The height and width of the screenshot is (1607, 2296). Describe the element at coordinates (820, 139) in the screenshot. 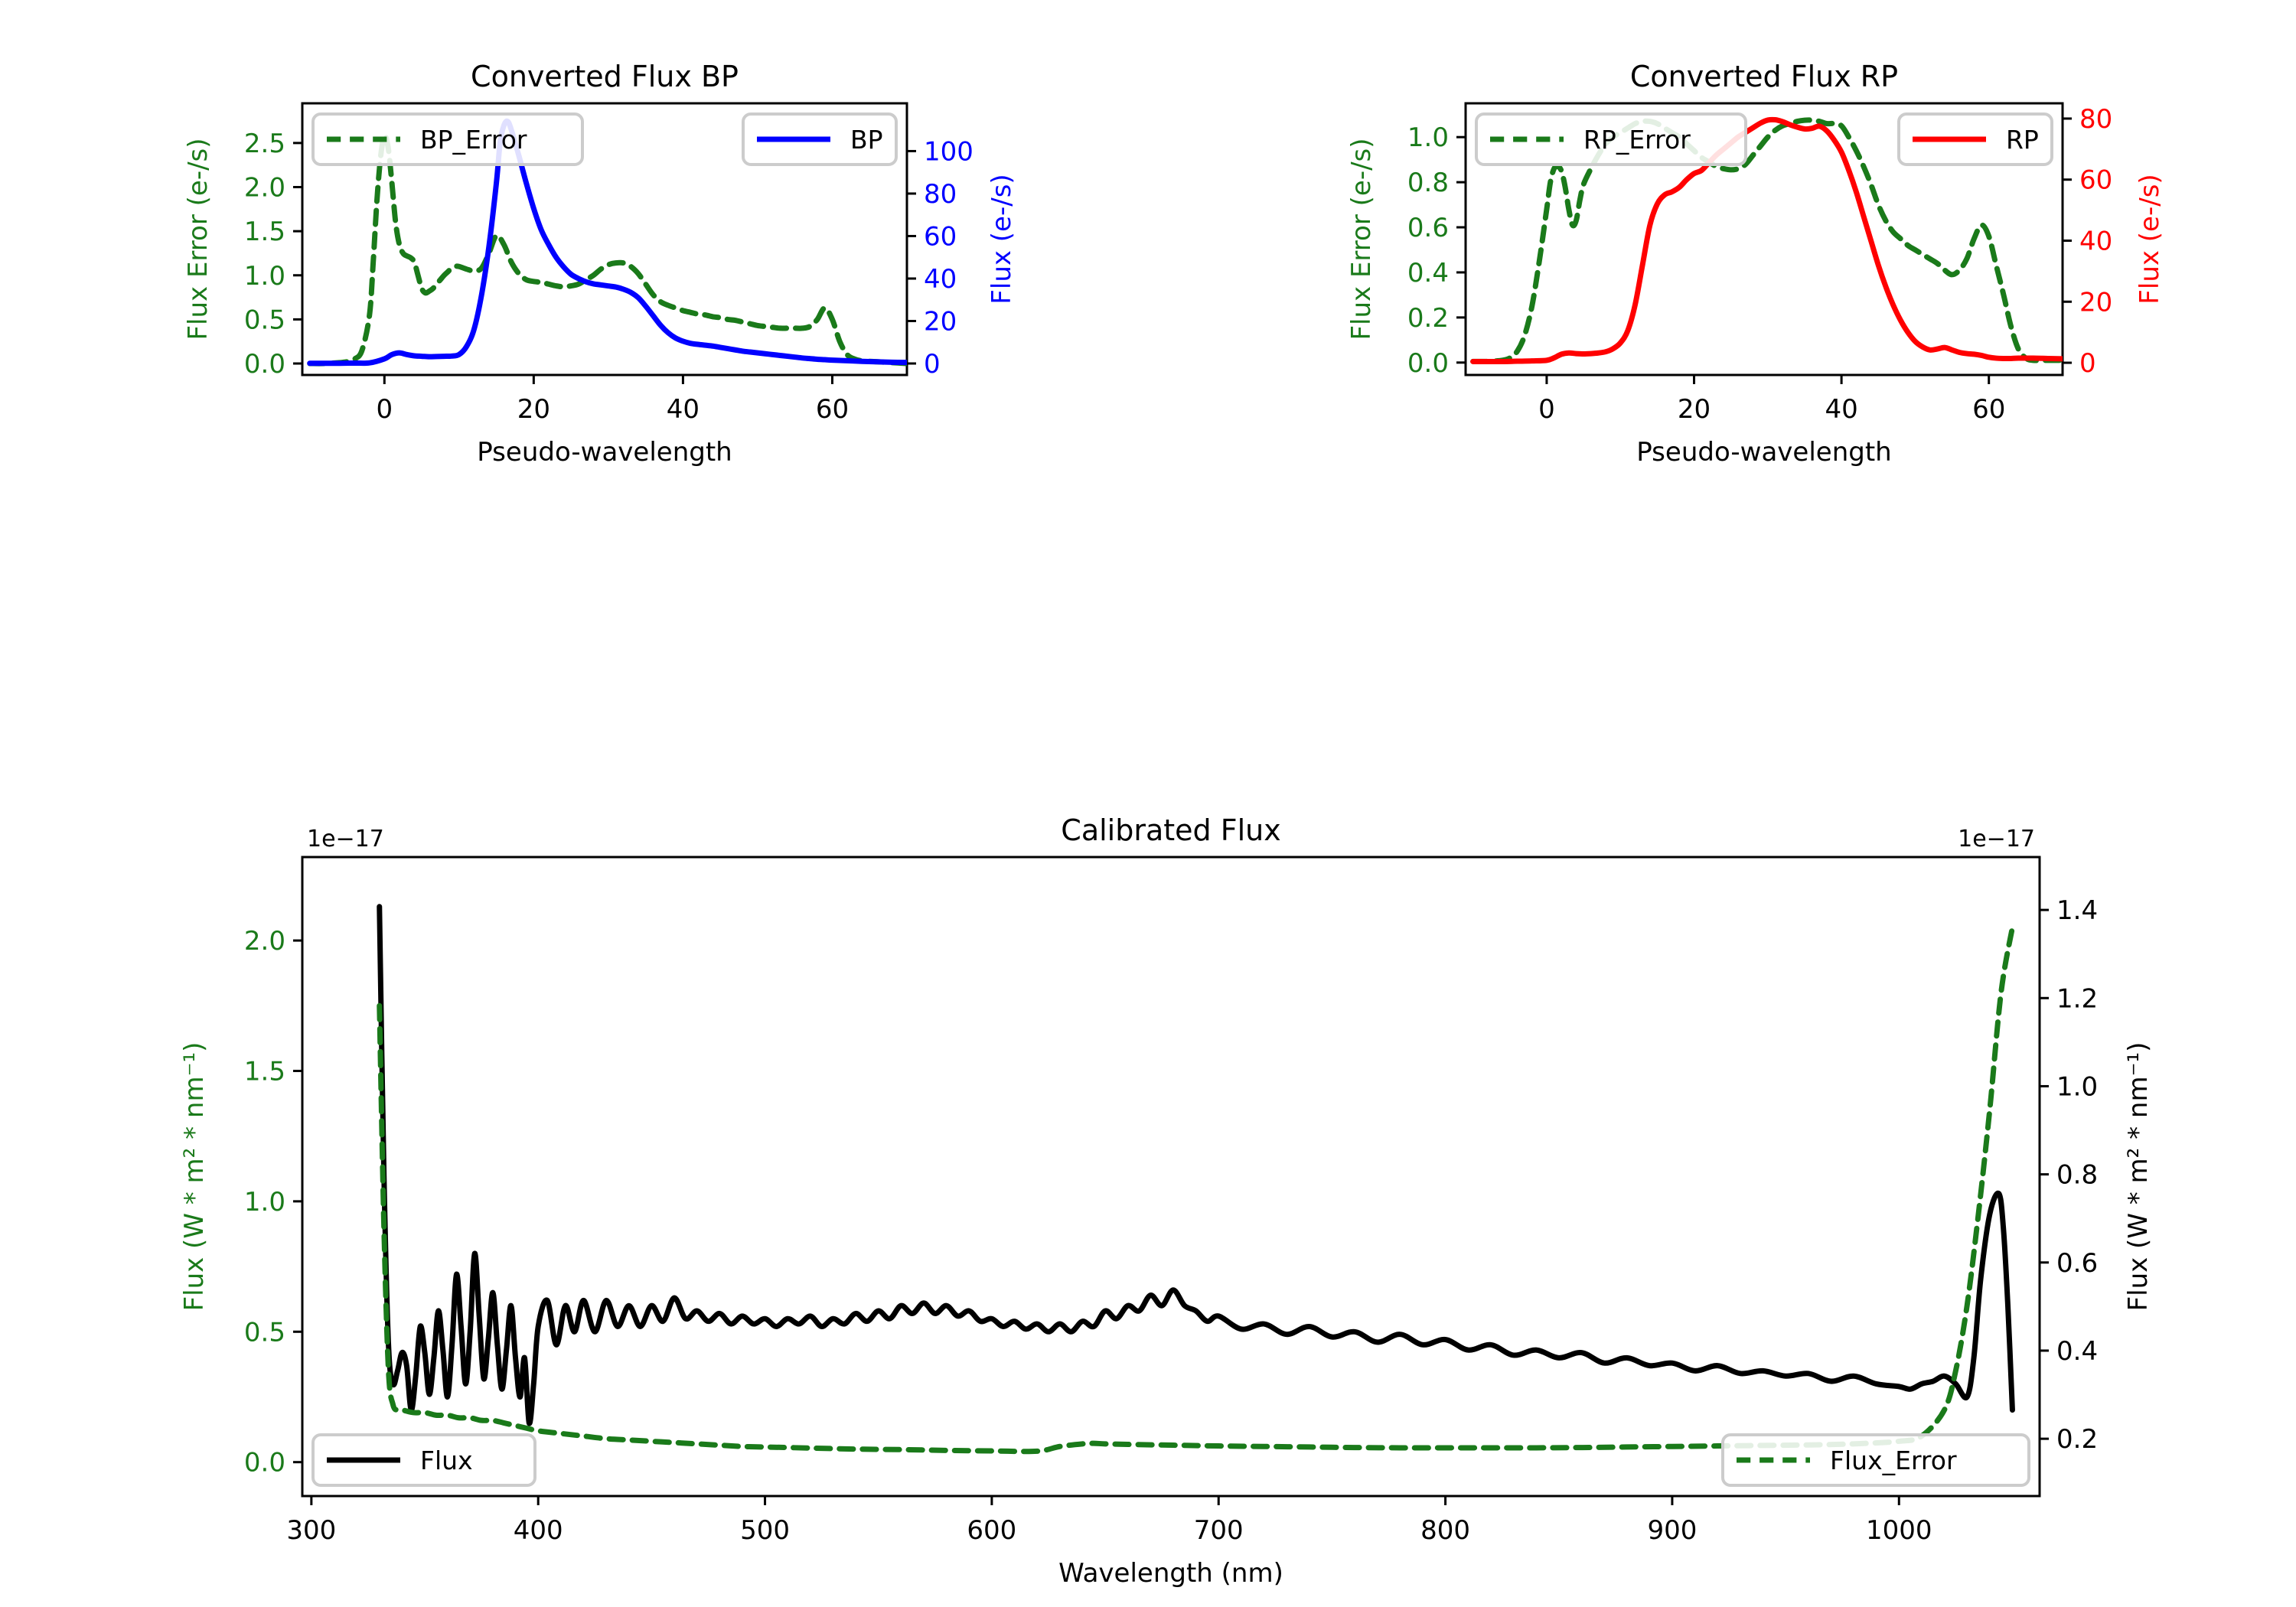

I see `legend-bp: BP` at that location.